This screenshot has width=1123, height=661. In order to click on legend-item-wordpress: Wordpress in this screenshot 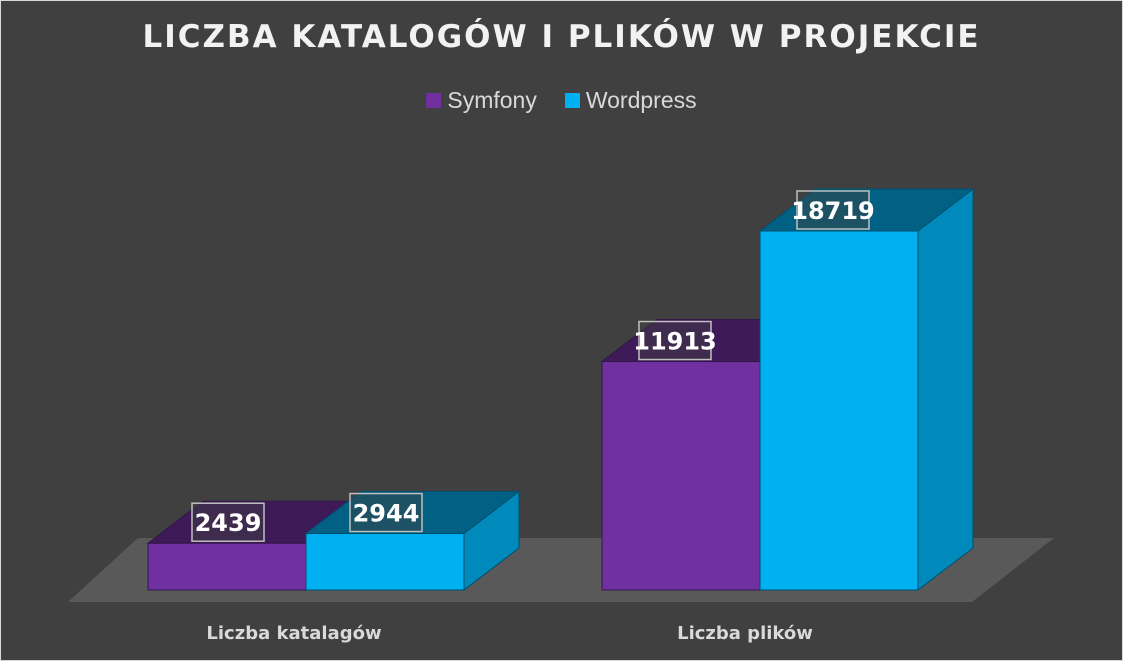, I will do `click(630, 100)`.